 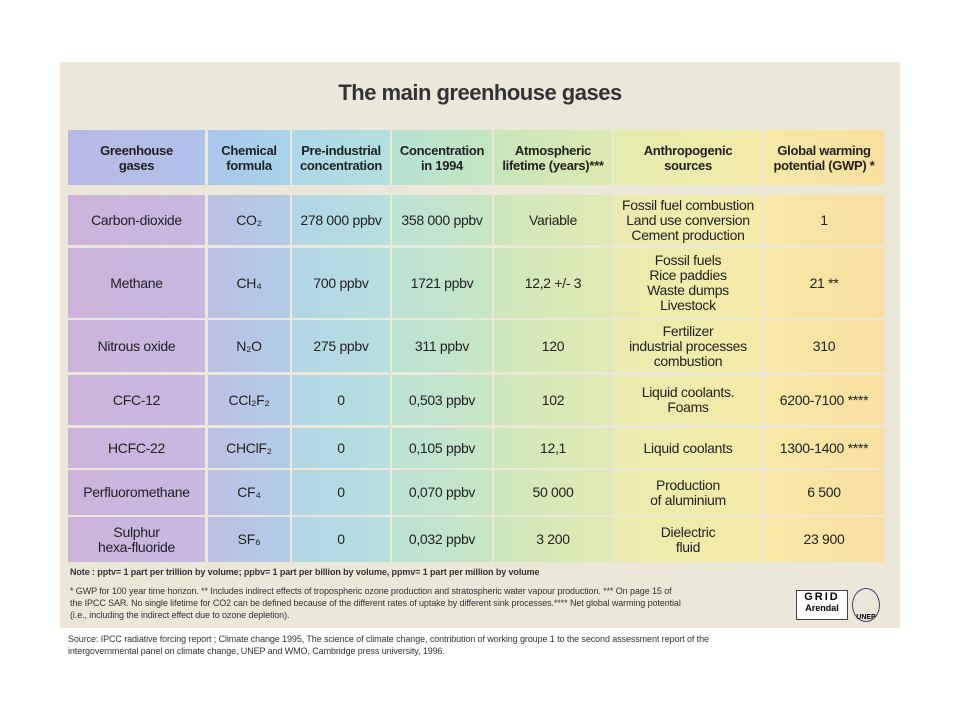 I want to click on cell: Liquid coolants. Foams, so click(x=688, y=400).